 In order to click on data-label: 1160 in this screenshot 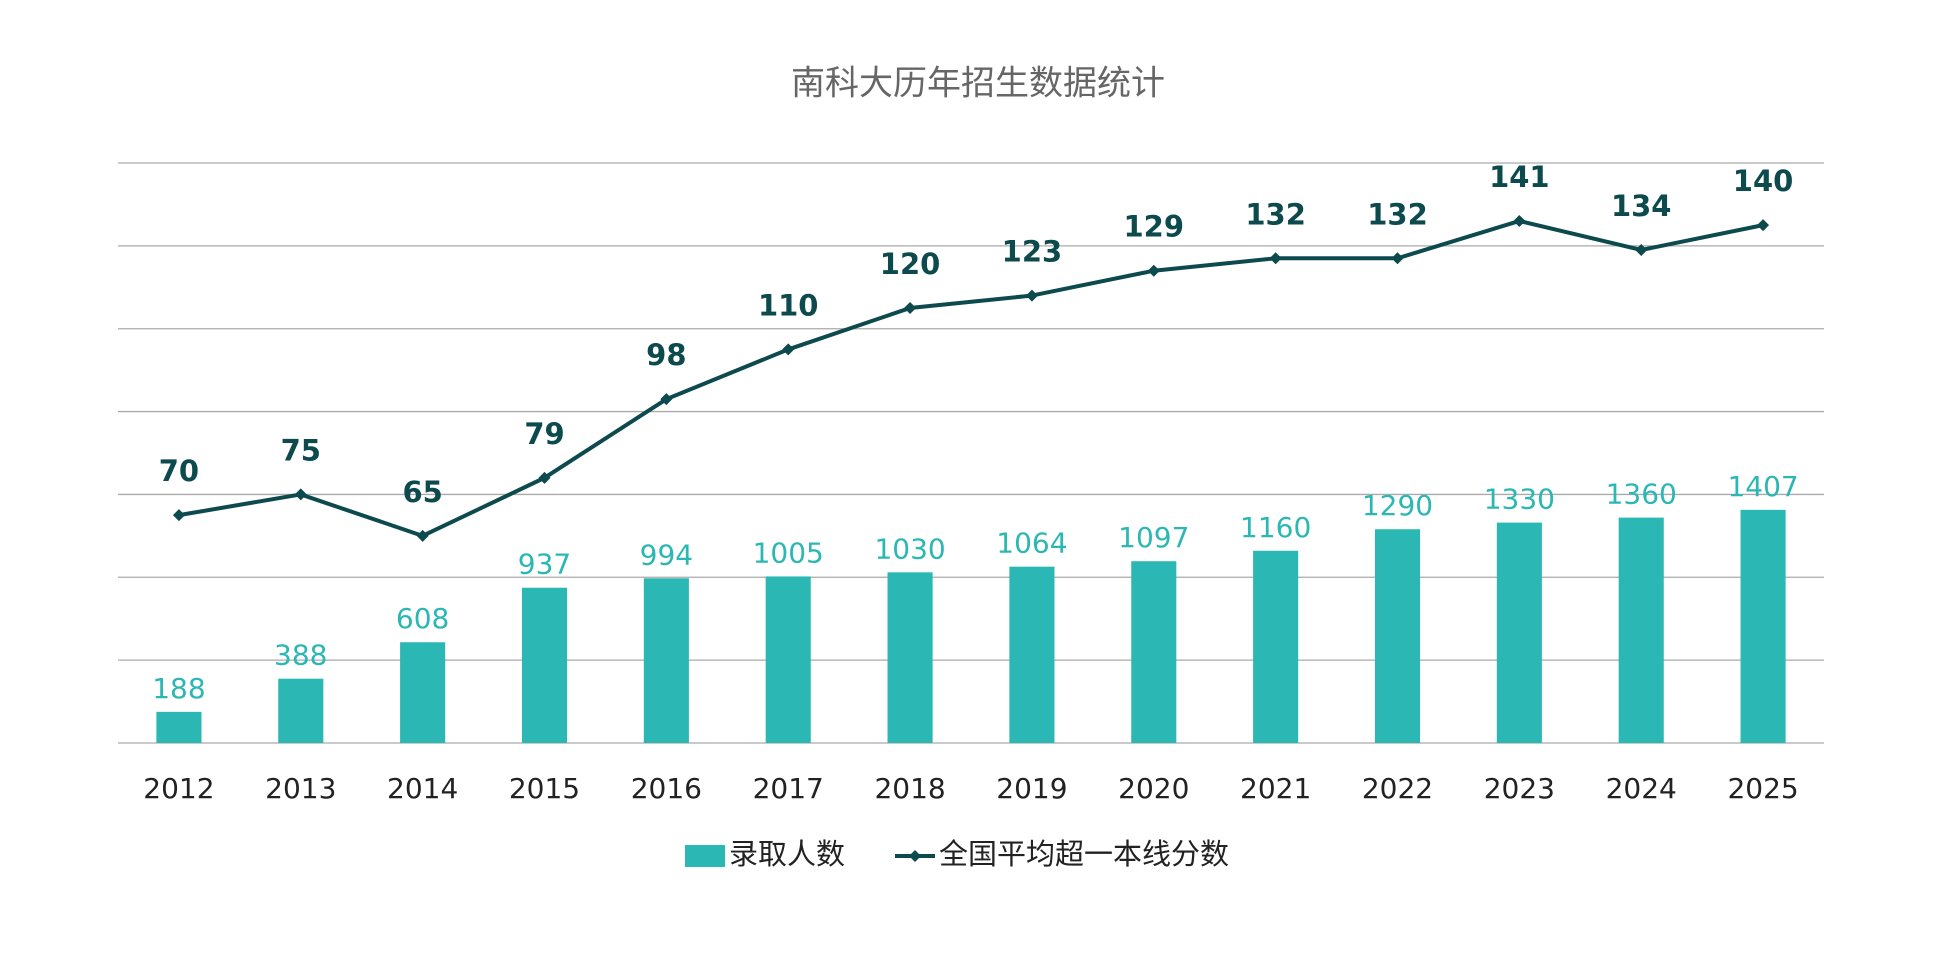, I will do `click(1275, 527)`.